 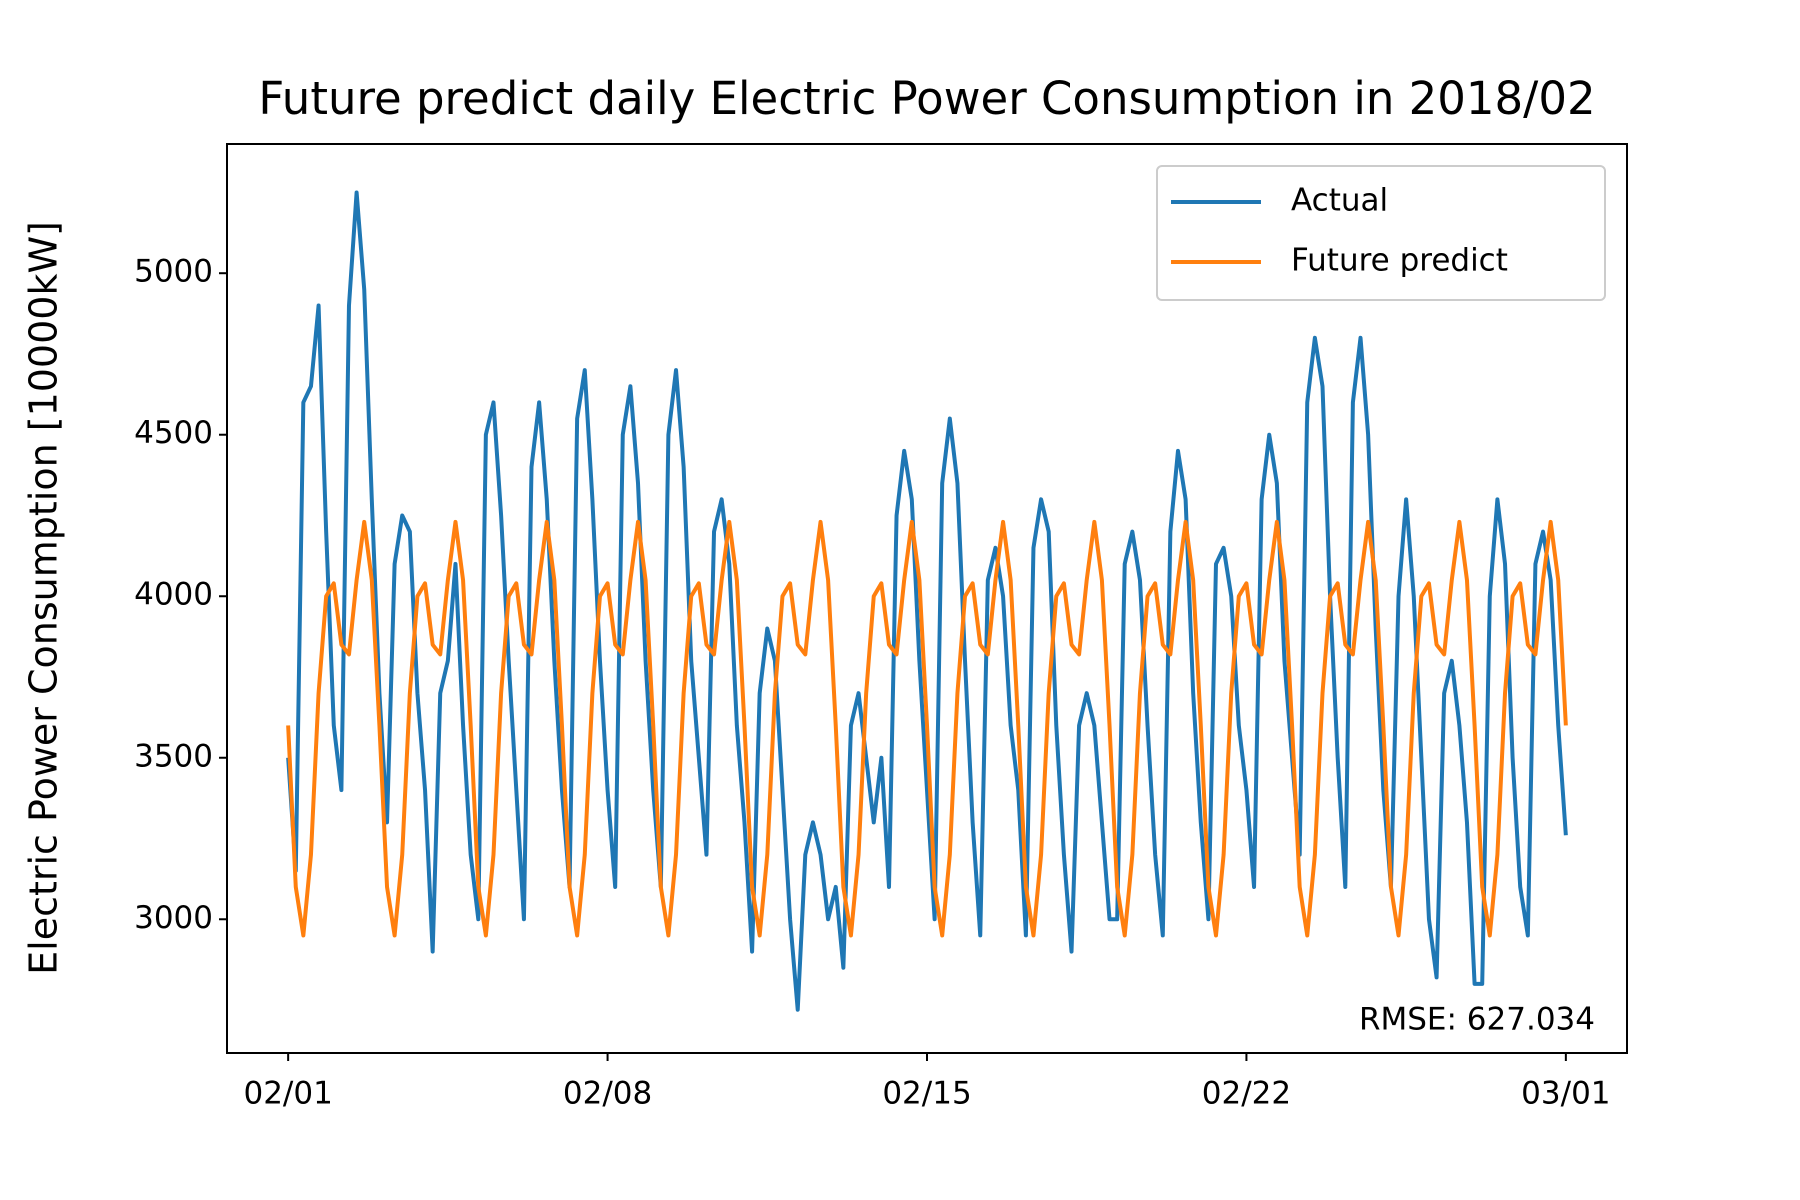 I want to click on y-axis-label: Electric Power Consumption [10000kW], so click(x=44, y=598).